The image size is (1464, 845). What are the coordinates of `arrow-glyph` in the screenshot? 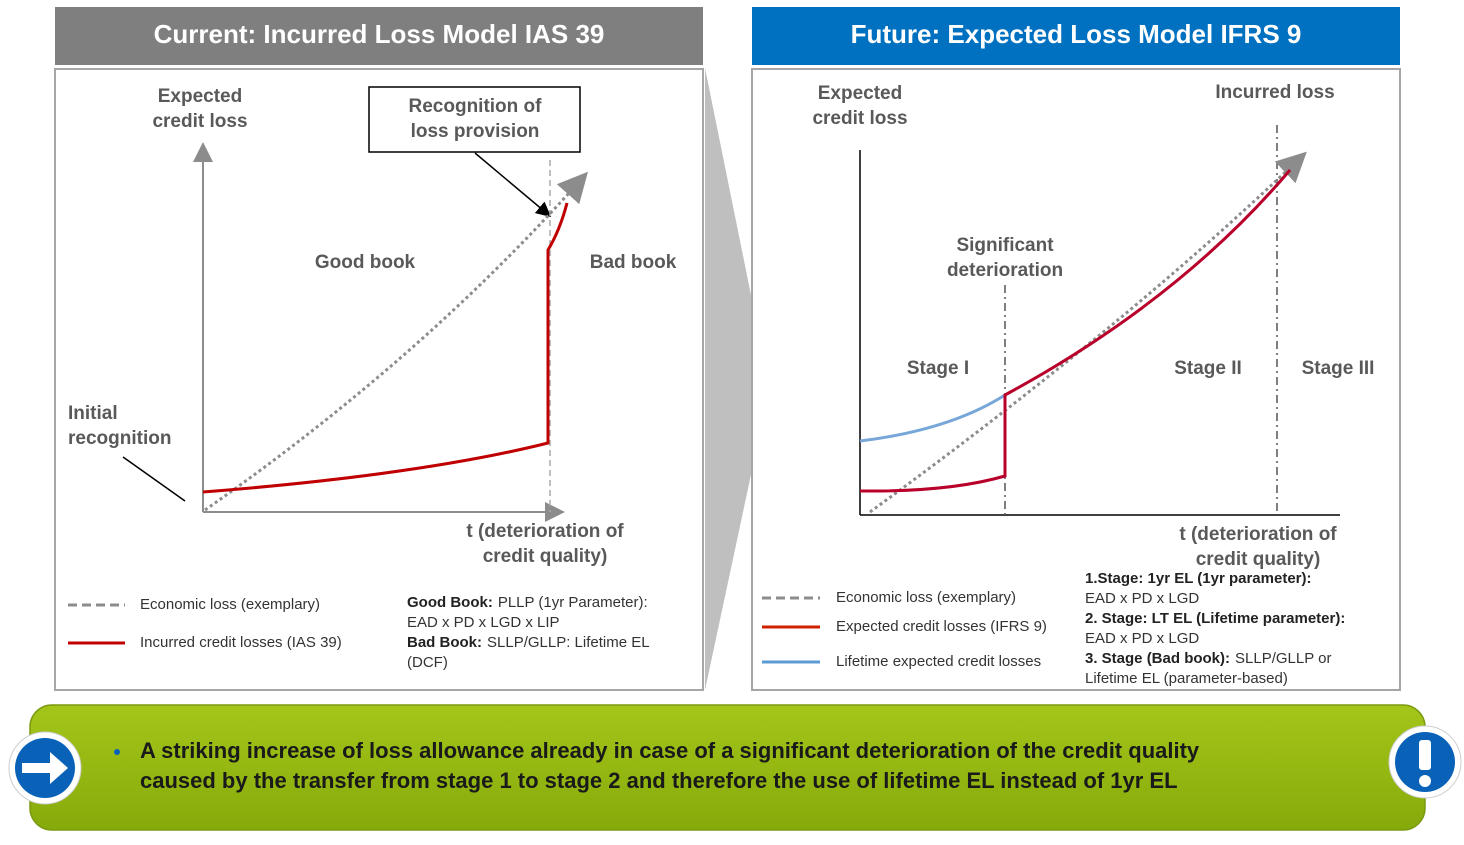 It's located at (45, 768).